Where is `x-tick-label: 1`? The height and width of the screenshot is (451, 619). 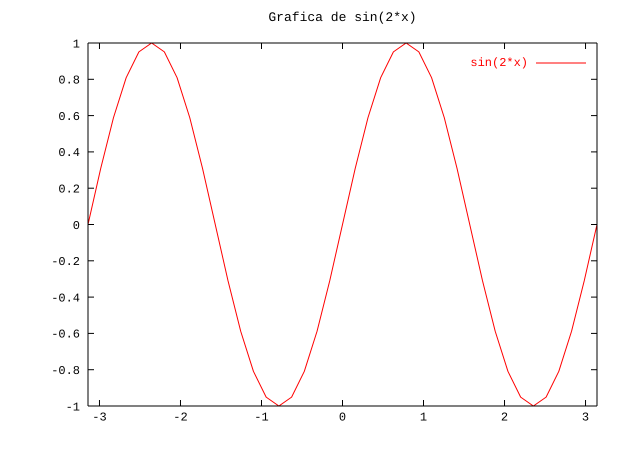 x-tick-label: 1 is located at coordinates (424, 417).